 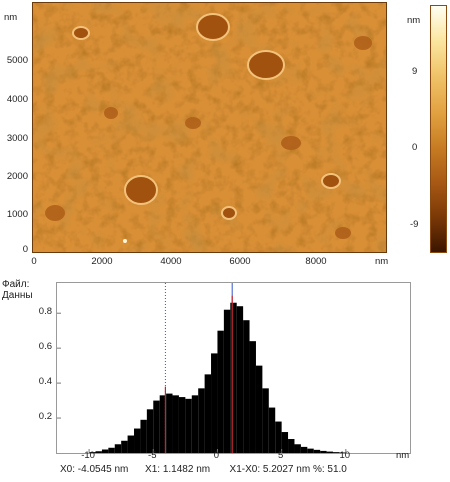 What do you see at coordinates (25, 249) in the screenshot?
I see `afm-y-tick: 0` at bounding box center [25, 249].